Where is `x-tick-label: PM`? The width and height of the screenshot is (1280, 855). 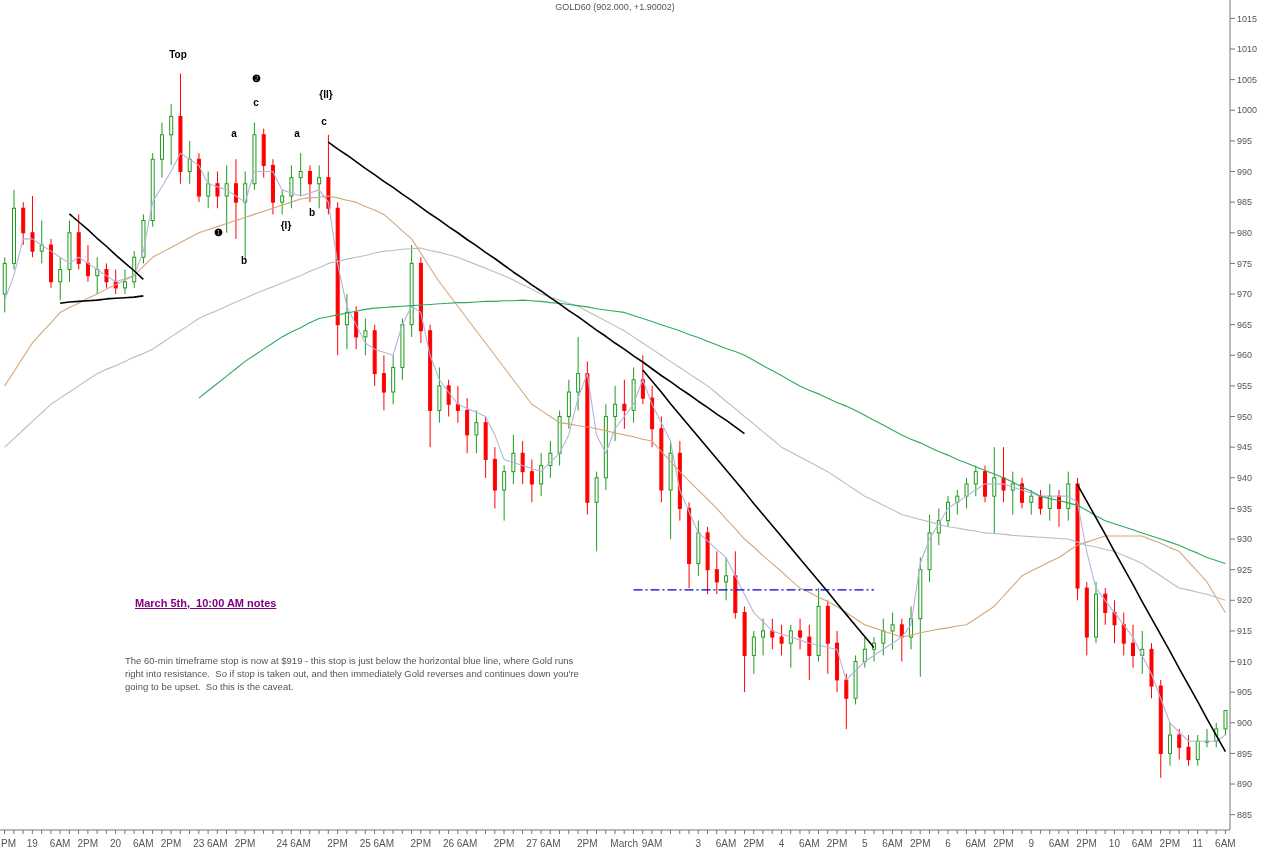 x-tick-label: PM is located at coordinates (8, 843).